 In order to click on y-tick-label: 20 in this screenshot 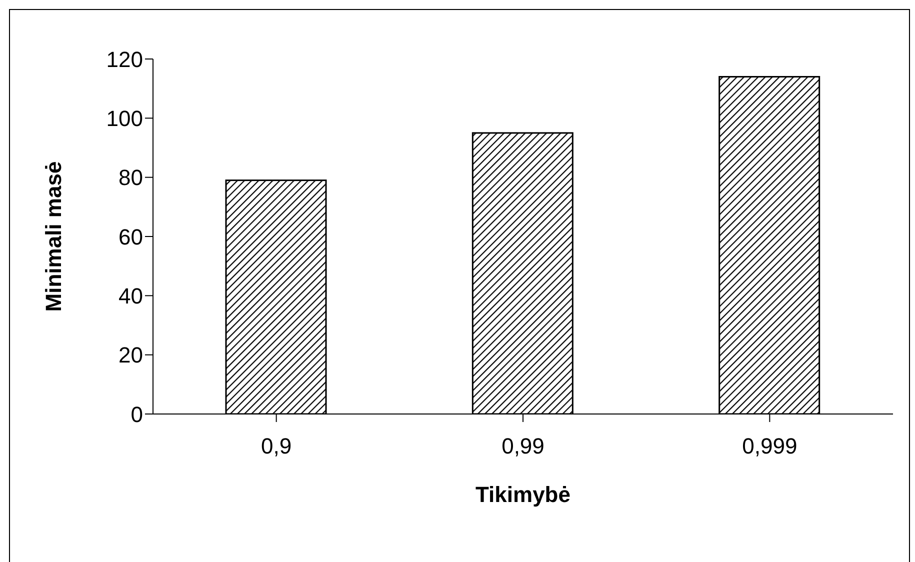, I will do `click(130, 355)`.